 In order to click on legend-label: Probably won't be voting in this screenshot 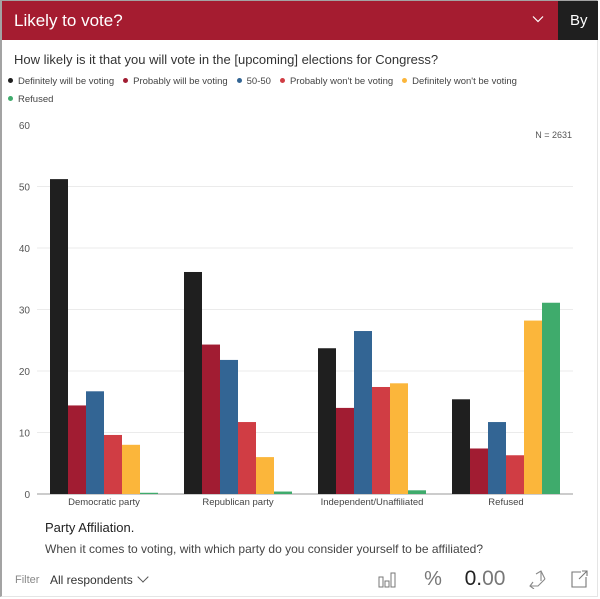, I will do `click(341, 81)`.